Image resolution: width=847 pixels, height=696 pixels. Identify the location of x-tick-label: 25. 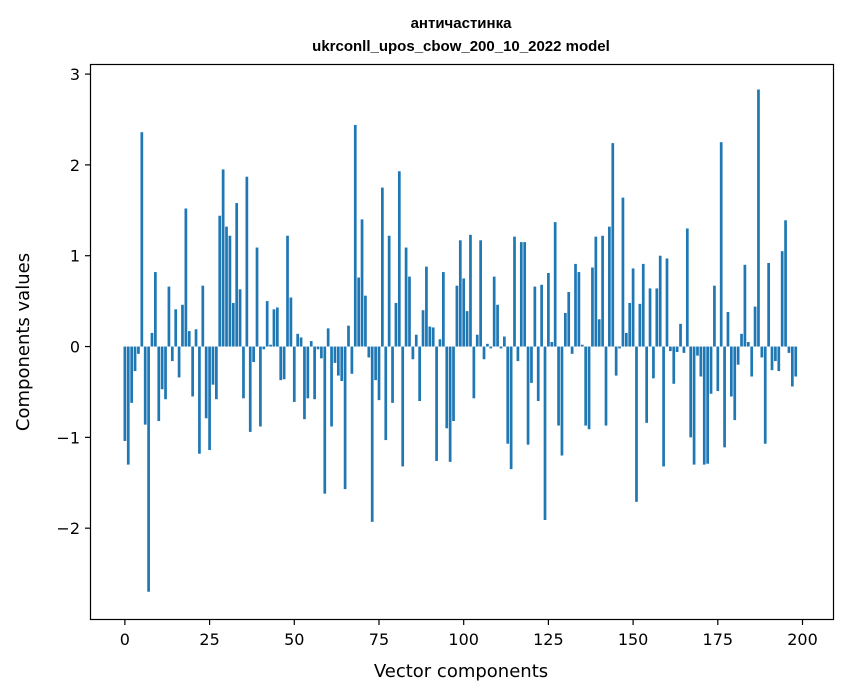
(209, 639).